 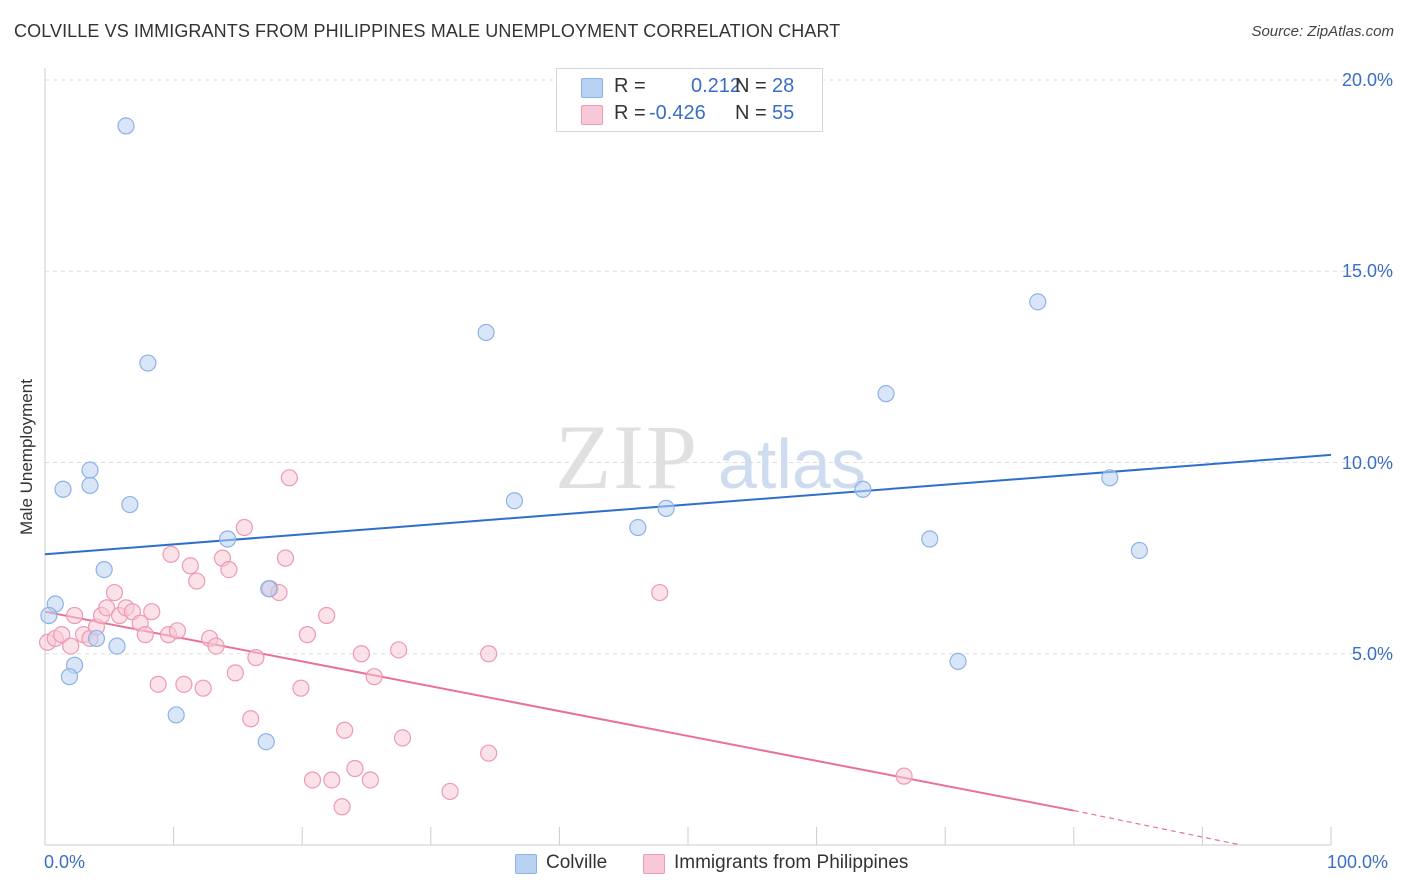 What do you see at coordinates (1358, 862) in the screenshot?
I see `x-tick-label-max: 100.0%` at bounding box center [1358, 862].